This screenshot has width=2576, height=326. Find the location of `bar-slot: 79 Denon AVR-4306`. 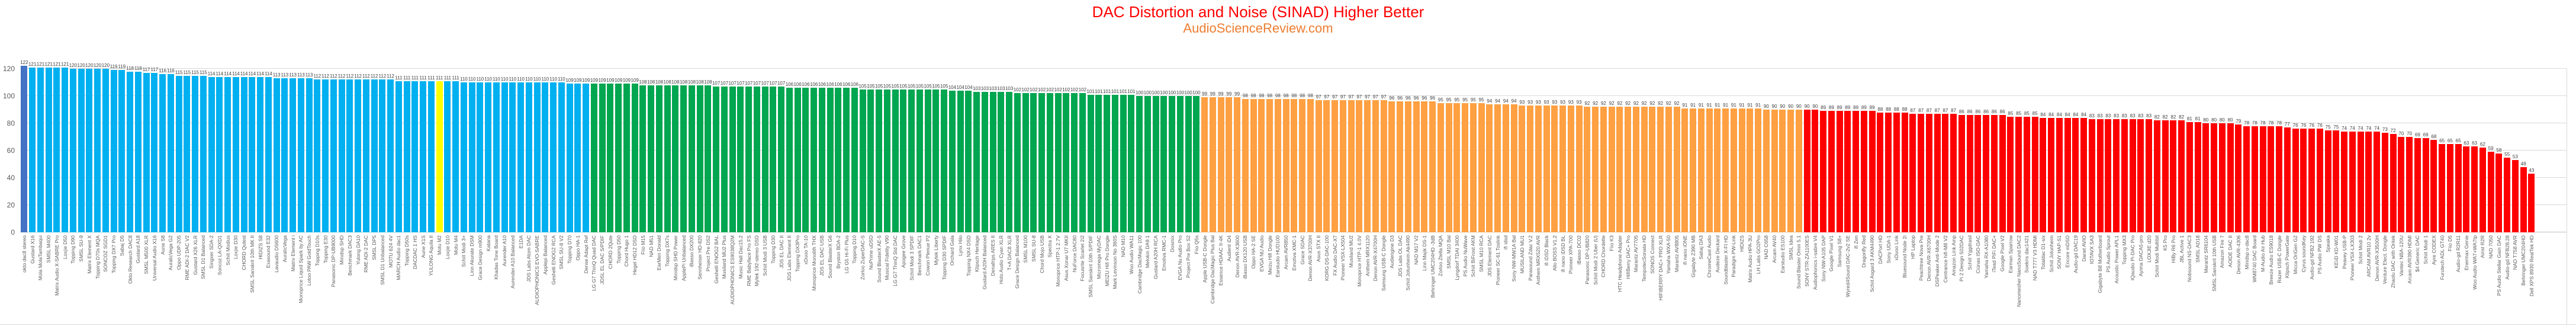

bar-slot: 79 Denon AVR-4306 is located at coordinates (2239, 171).